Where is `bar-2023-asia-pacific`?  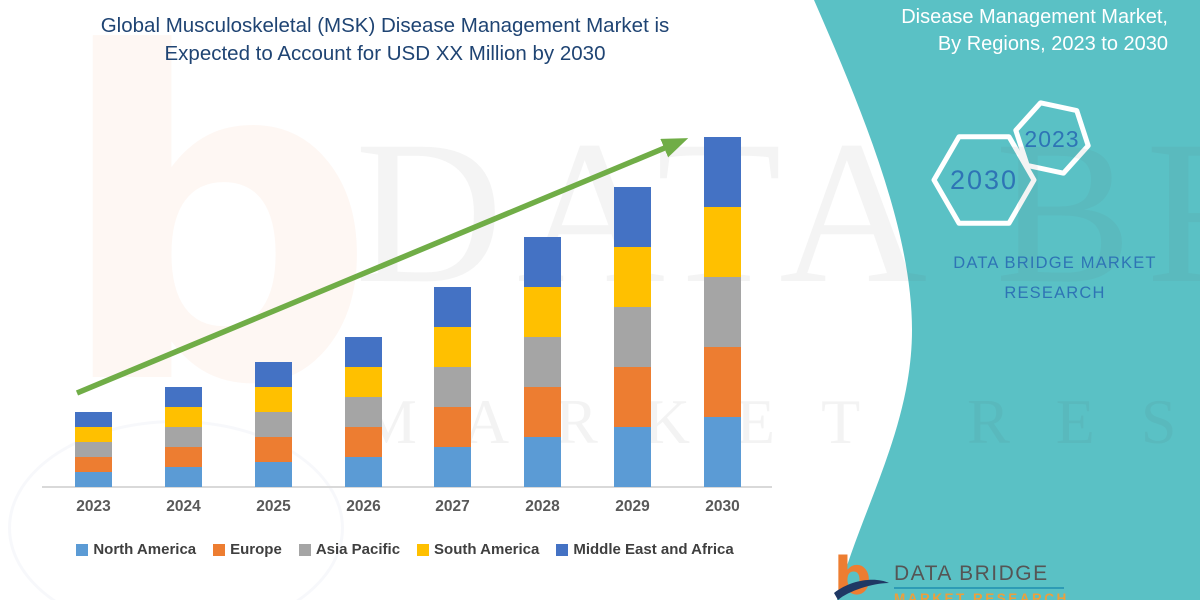
bar-2023-asia-pacific is located at coordinates (93, 449).